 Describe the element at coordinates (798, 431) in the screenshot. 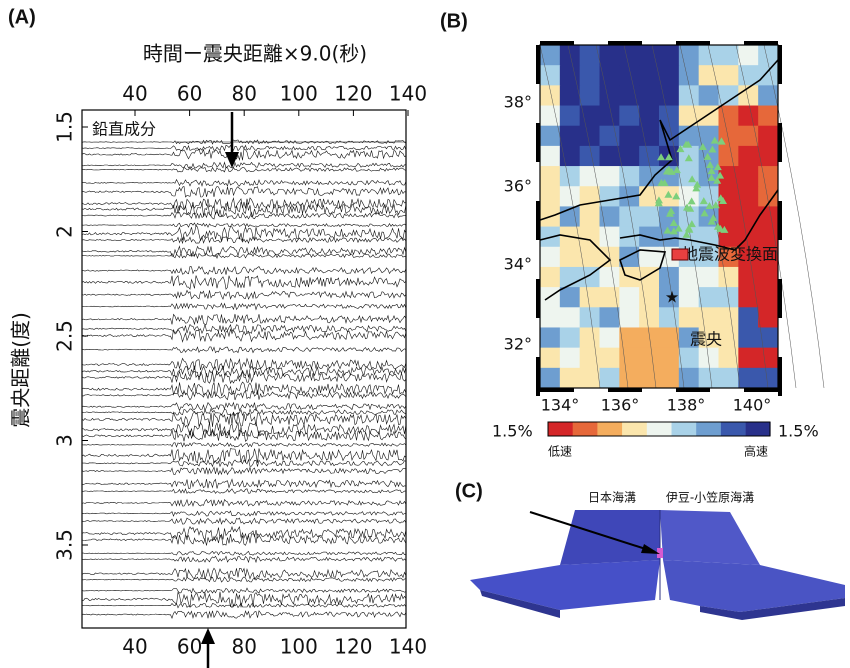

I see `colorbar-max: 1.5%` at that location.